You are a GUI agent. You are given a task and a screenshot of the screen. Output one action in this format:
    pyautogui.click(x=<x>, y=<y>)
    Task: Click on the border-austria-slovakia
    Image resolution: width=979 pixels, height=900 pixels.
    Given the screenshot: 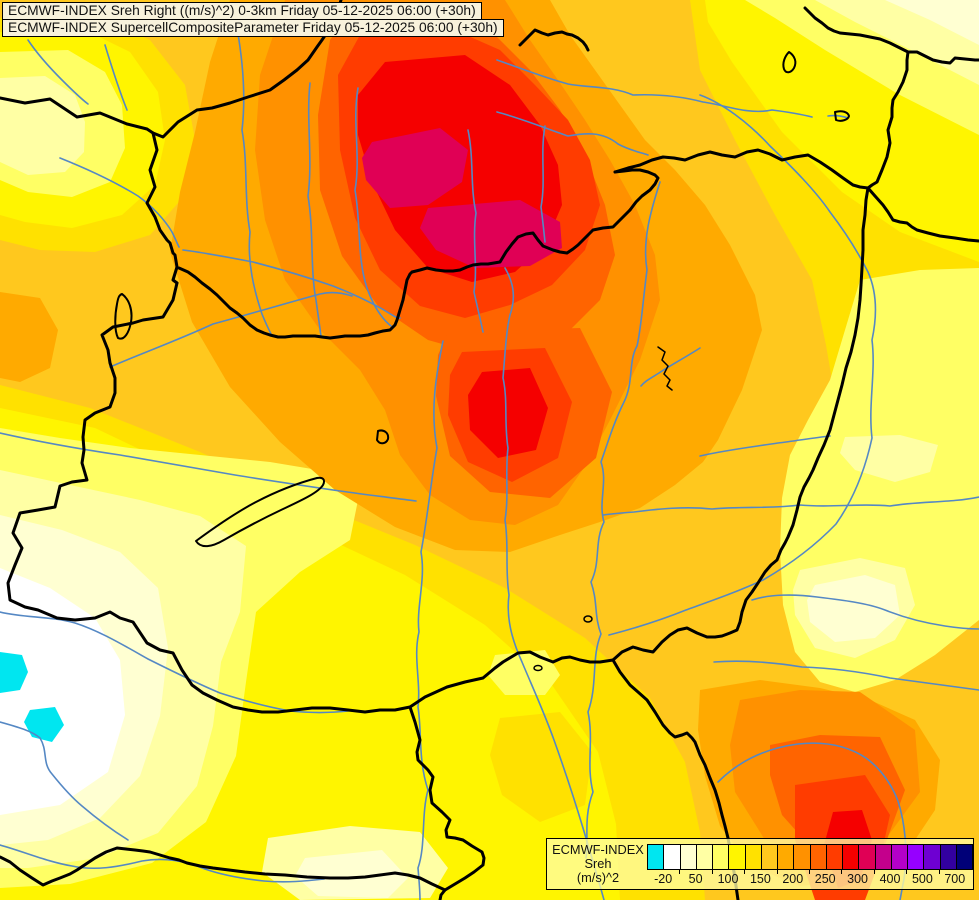 What is the action you would take?
    pyautogui.click(x=162, y=208)
    